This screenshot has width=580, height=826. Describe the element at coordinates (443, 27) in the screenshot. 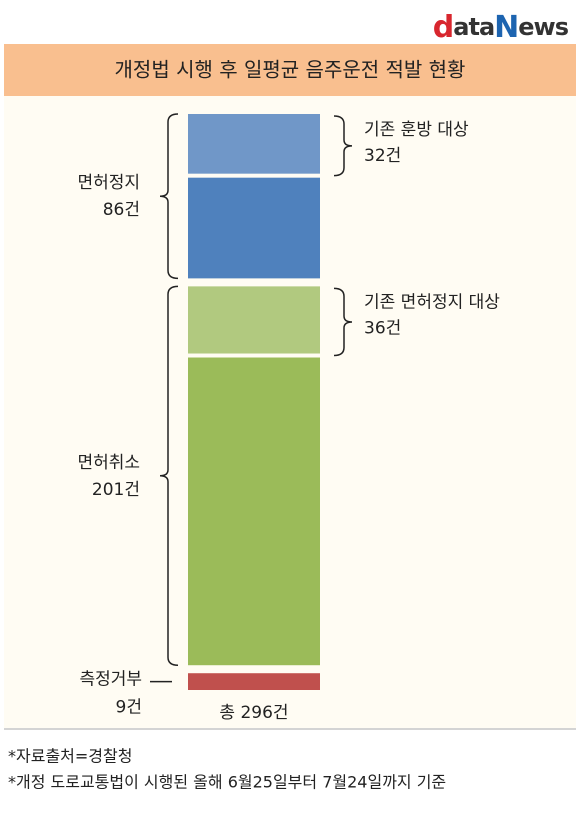

I see `logo-part: d` at that location.